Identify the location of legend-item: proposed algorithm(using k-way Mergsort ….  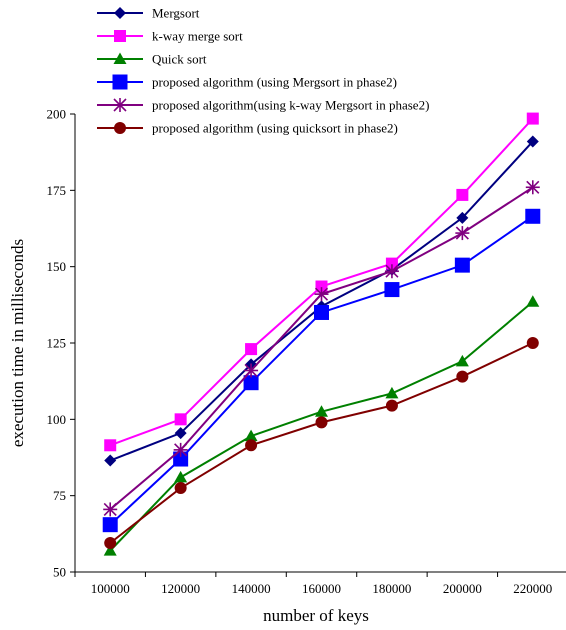
(263, 105).